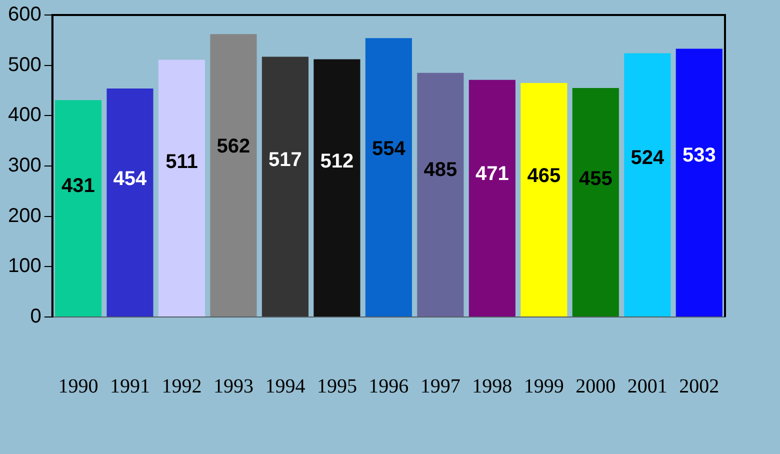 The width and height of the screenshot is (780, 454). What do you see at coordinates (25, 165) in the screenshot?
I see `y-tick-label: 300` at bounding box center [25, 165].